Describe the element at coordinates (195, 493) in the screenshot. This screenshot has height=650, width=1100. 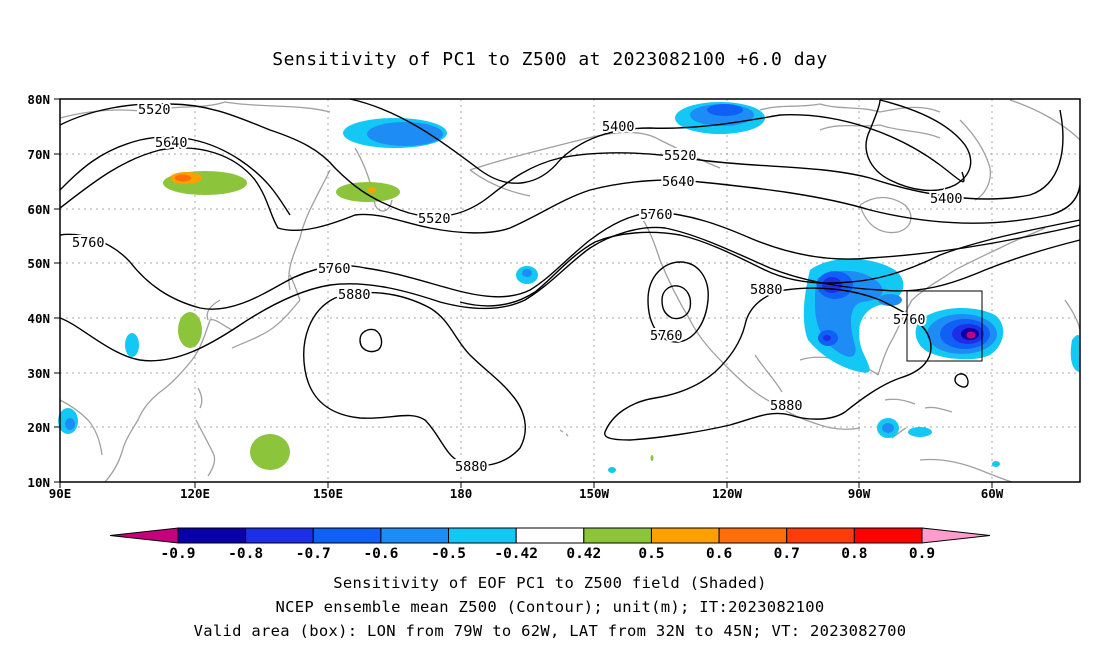
I see `lon-tick-label: 120E` at that location.